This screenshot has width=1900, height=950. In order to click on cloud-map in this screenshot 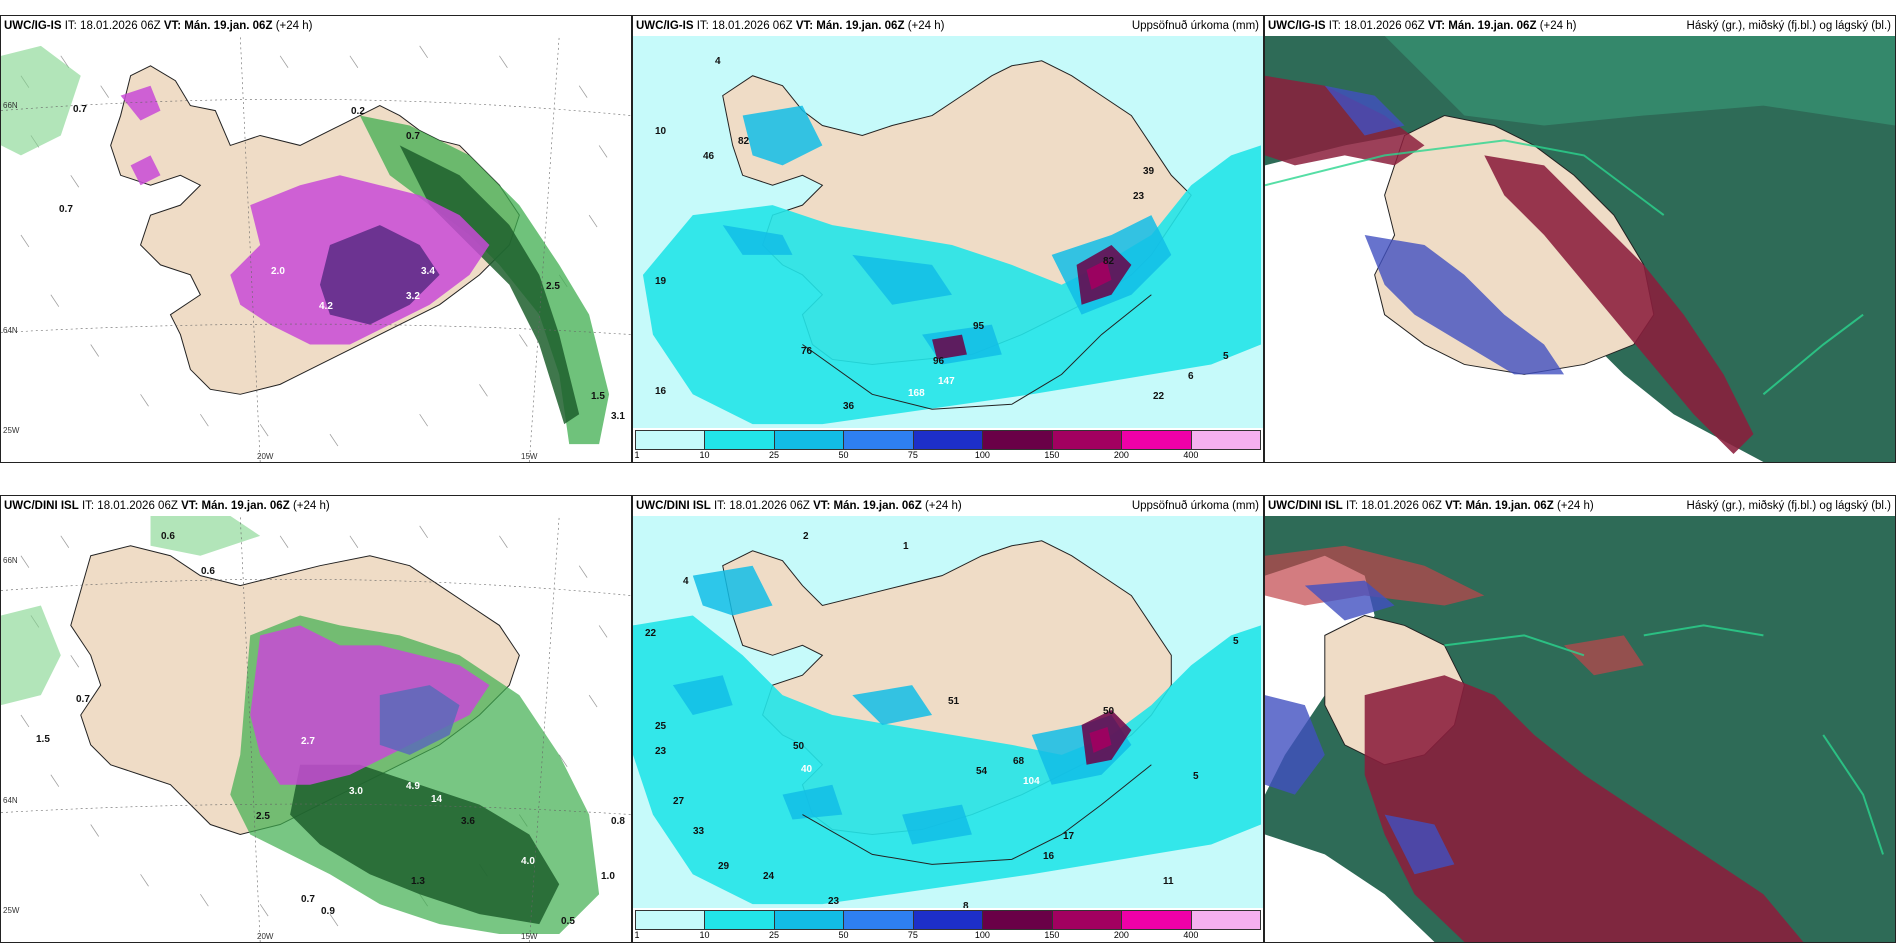, I will do `click(1580, 248)`.